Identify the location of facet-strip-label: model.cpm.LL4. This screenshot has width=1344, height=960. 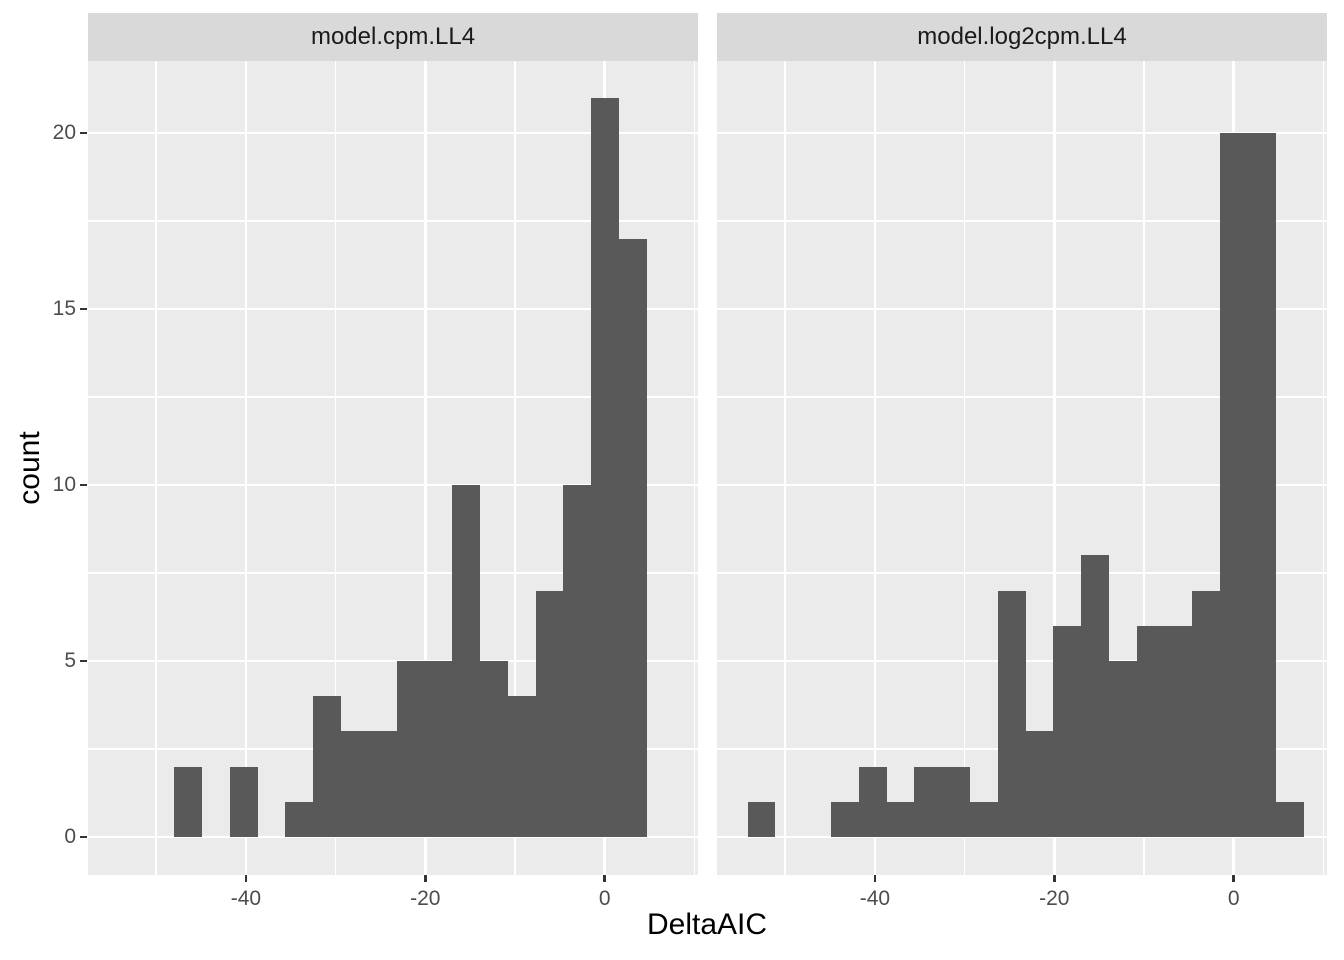
(393, 36).